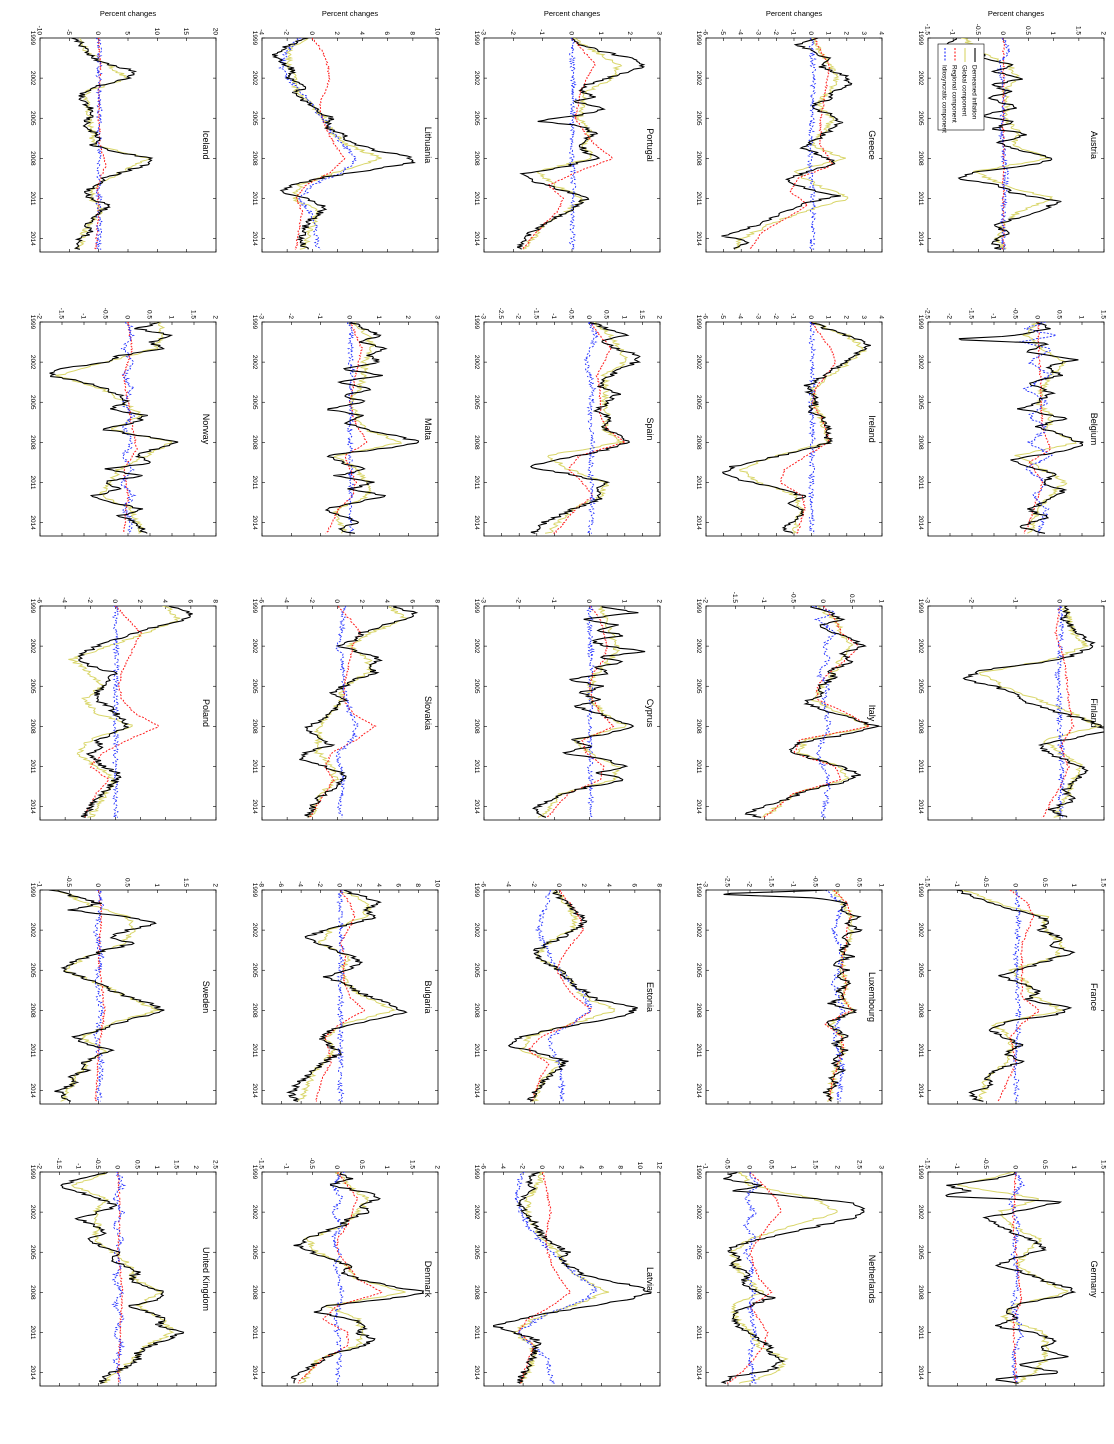 Image resolution: width=1114 pixels, height=1444 pixels. Describe the element at coordinates (954, 94) in the screenshot. I see `legend-entry: Regional component` at that location.